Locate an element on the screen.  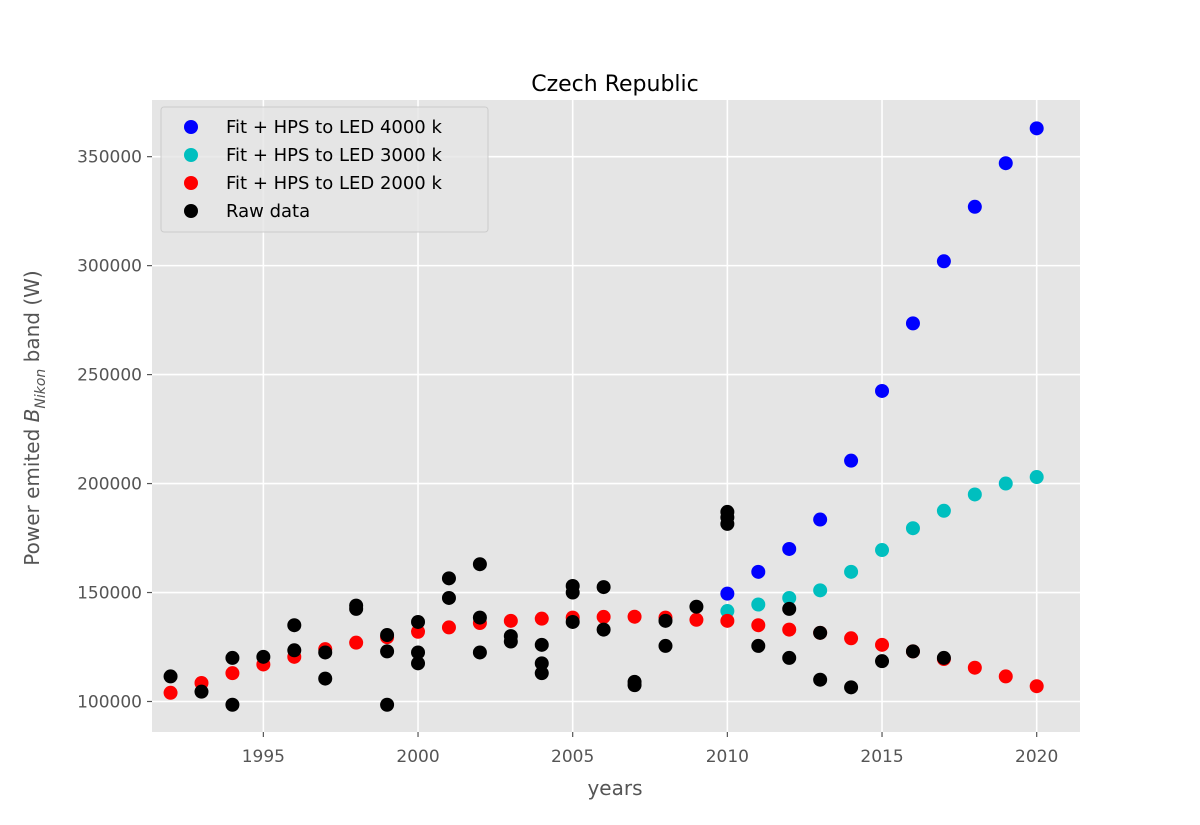
y-tick-label: 100000 is located at coordinates (109, 702).